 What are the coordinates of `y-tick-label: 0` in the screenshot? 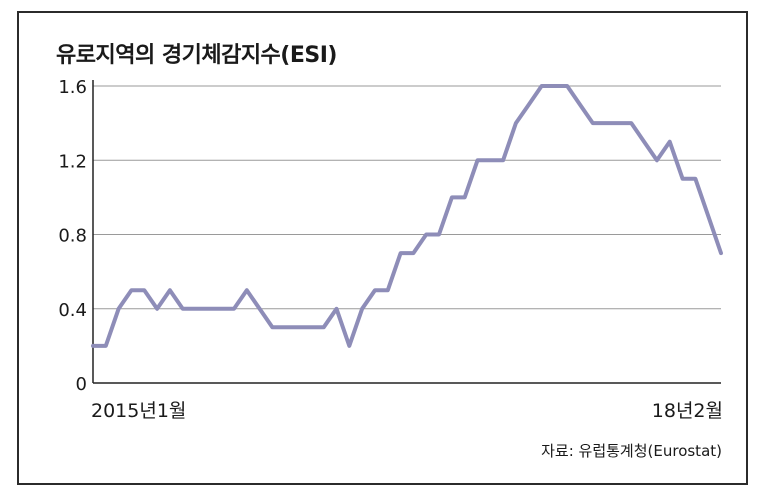 It's located at (81, 384).